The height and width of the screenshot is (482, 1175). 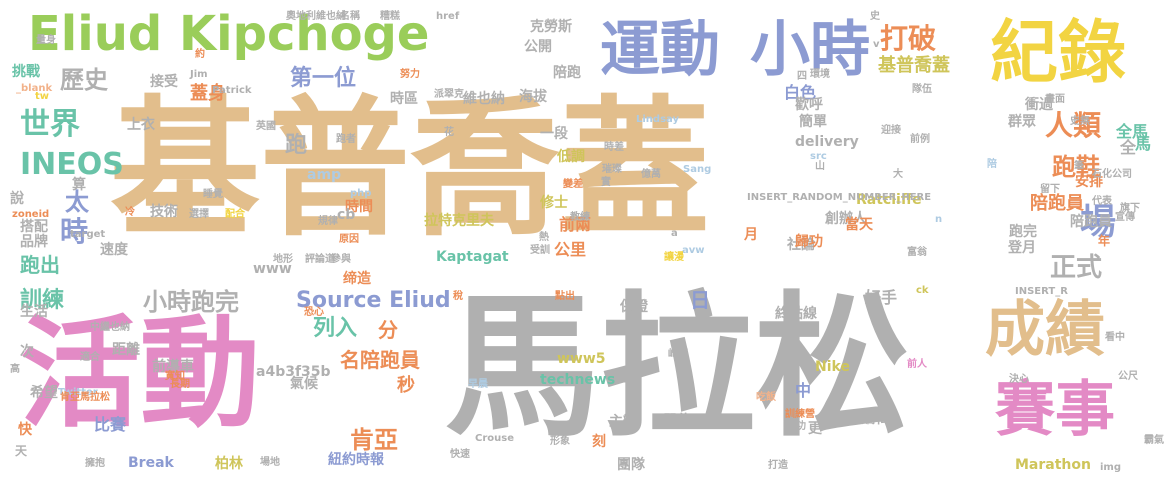 What do you see at coordinates (1089, 182) in the screenshot?
I see `cloud-word: 安排` at bounding box center [1089, 182].